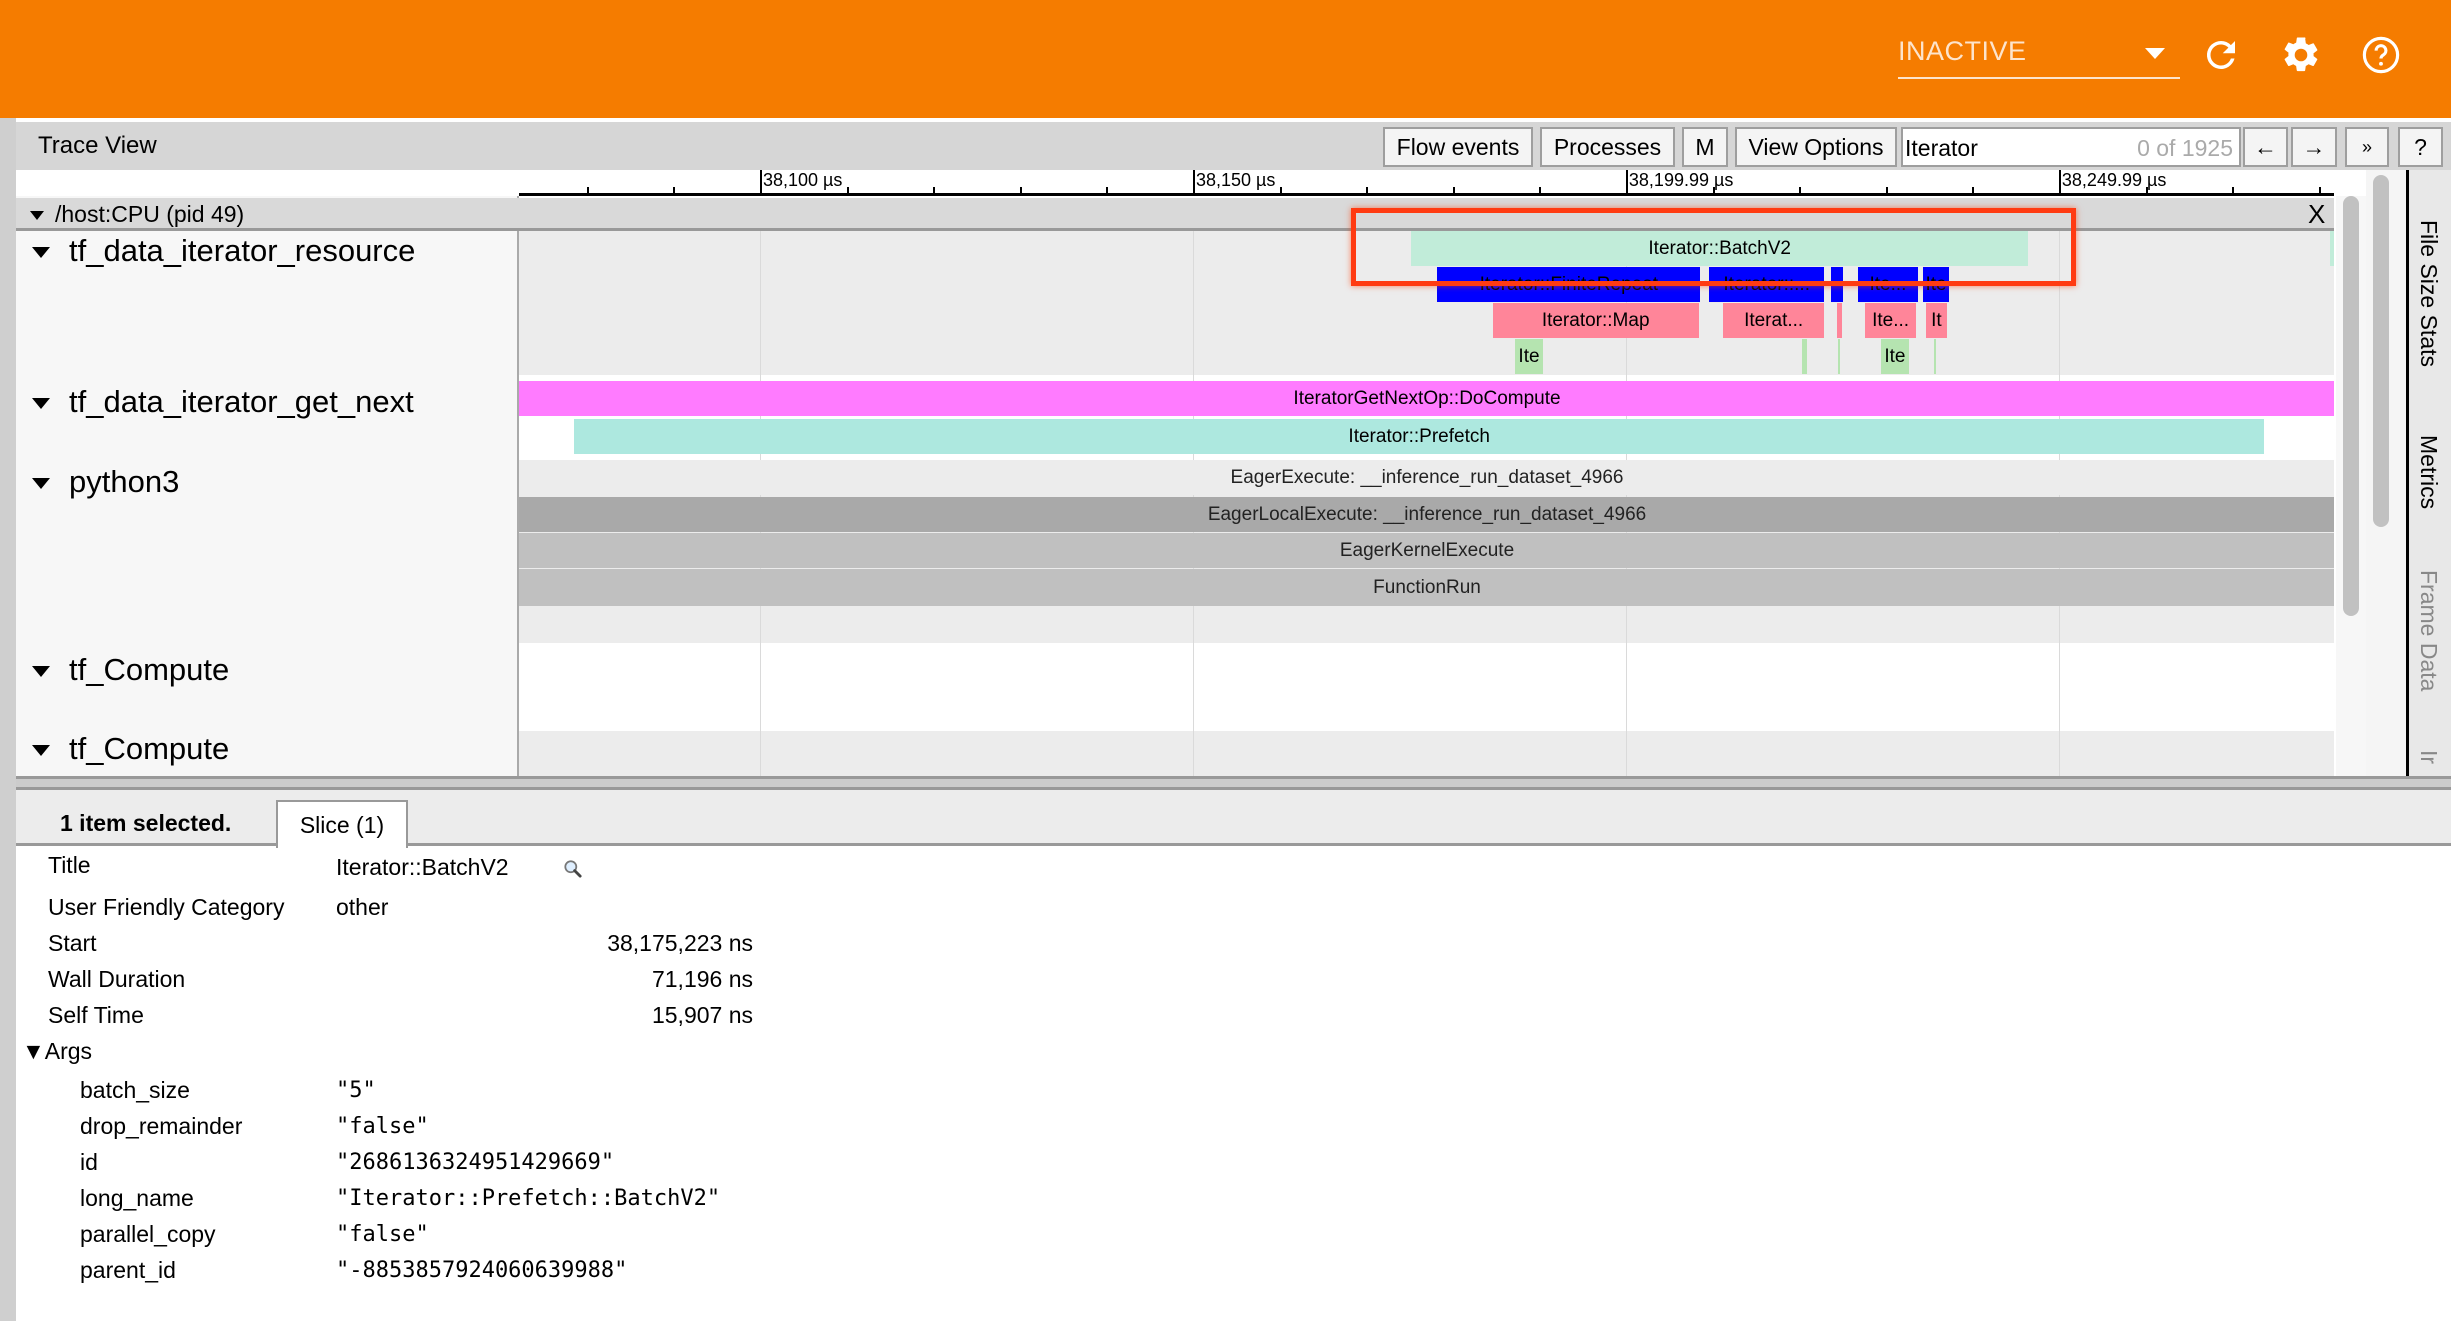  I want to click on detail-label: Start, so click(72, 943).